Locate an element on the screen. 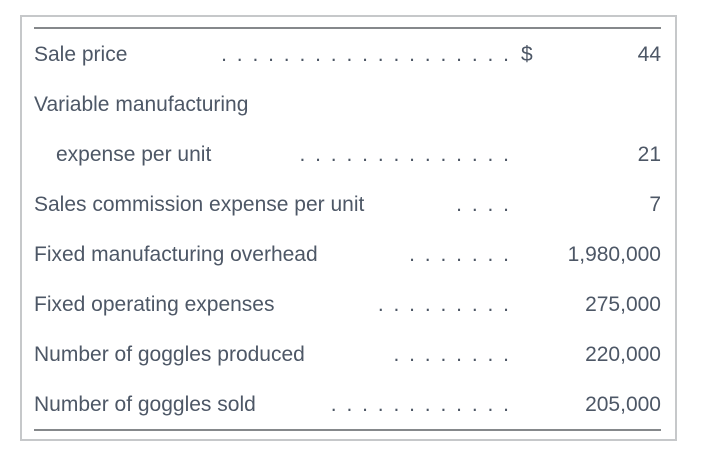  row-value: 275,000 is located at coordinates (623, 304).